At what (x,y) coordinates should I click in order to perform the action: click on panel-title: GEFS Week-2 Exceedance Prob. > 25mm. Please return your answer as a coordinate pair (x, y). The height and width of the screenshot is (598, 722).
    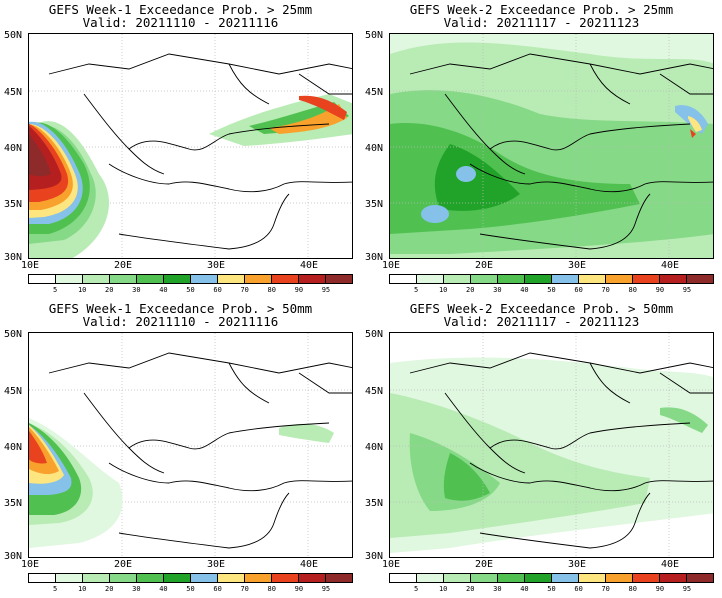
    Looking at the image, I should click on (541, 9).